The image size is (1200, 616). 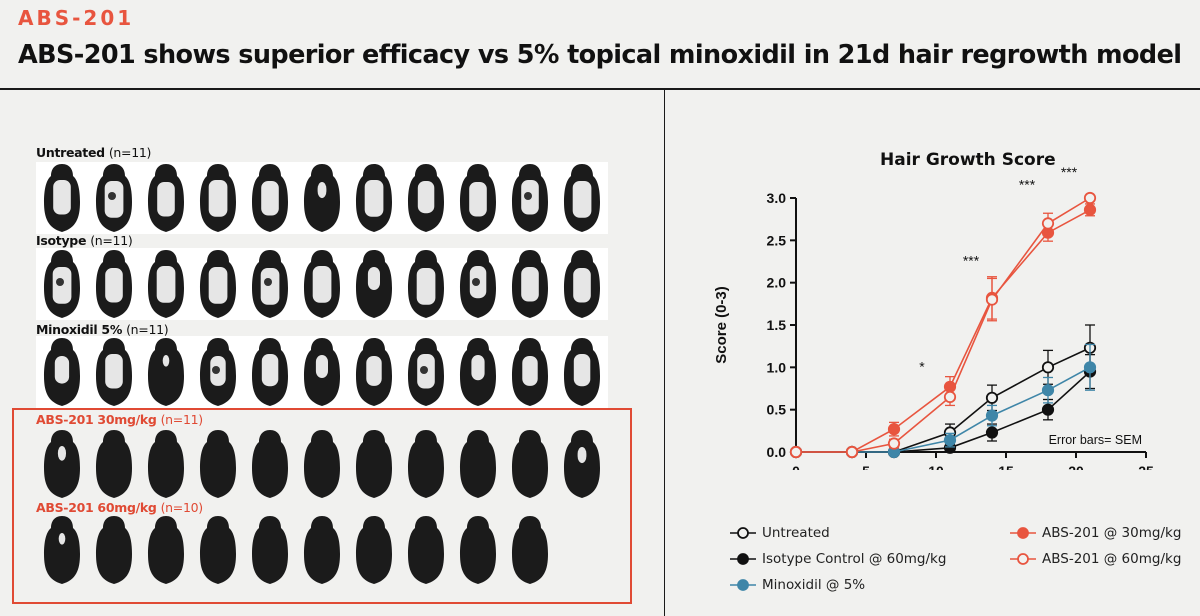 I want to click on x-tick-label: 10, so click(x=936, y=466).